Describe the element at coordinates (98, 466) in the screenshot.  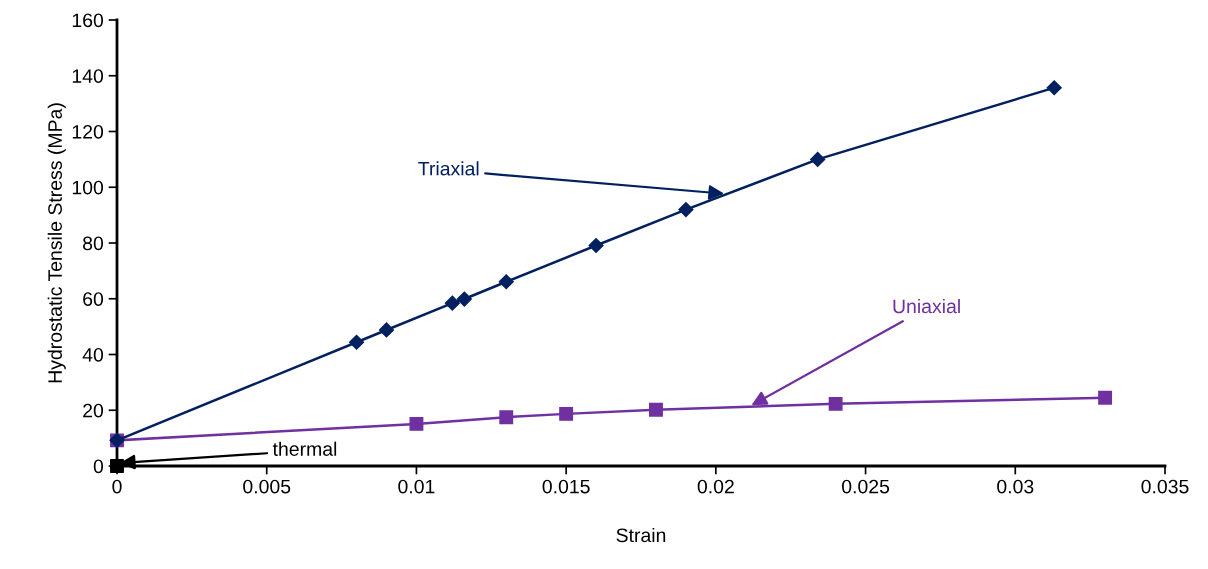
I see `y-tick-label: 0` at that location.